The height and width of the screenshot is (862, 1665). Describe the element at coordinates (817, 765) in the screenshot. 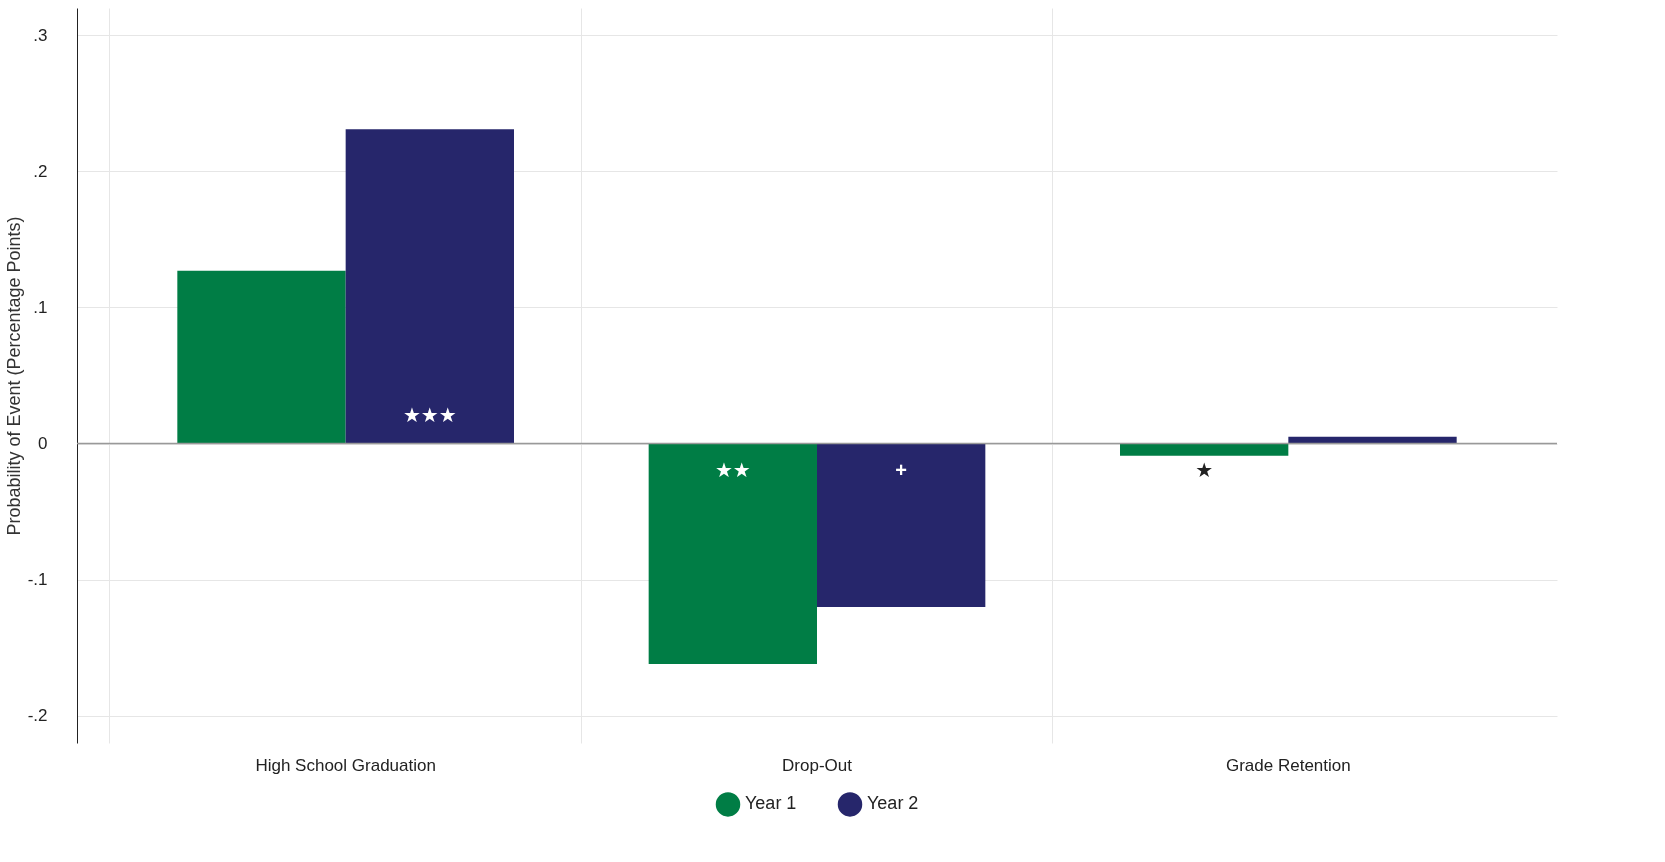

I see `x-tick-label: Drop-Out` at that location.